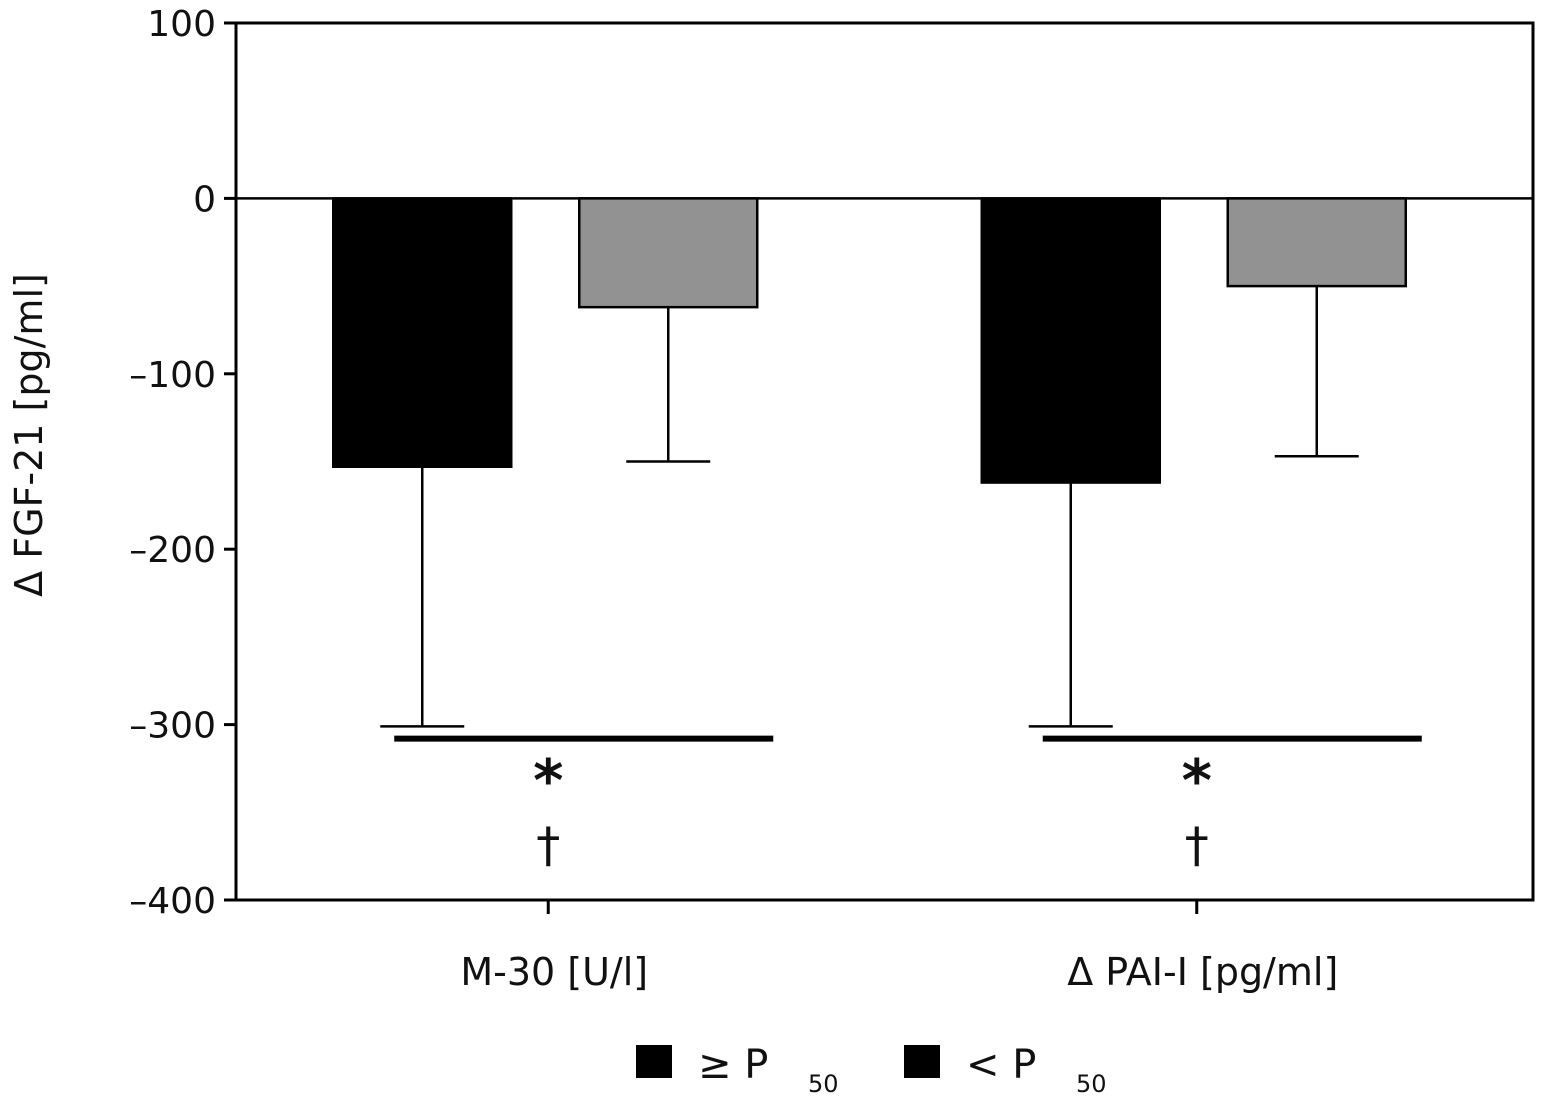 This screenshot has height=1102, width=1550. I want to click on legend-label: ≥ P, so click(733, 1065).